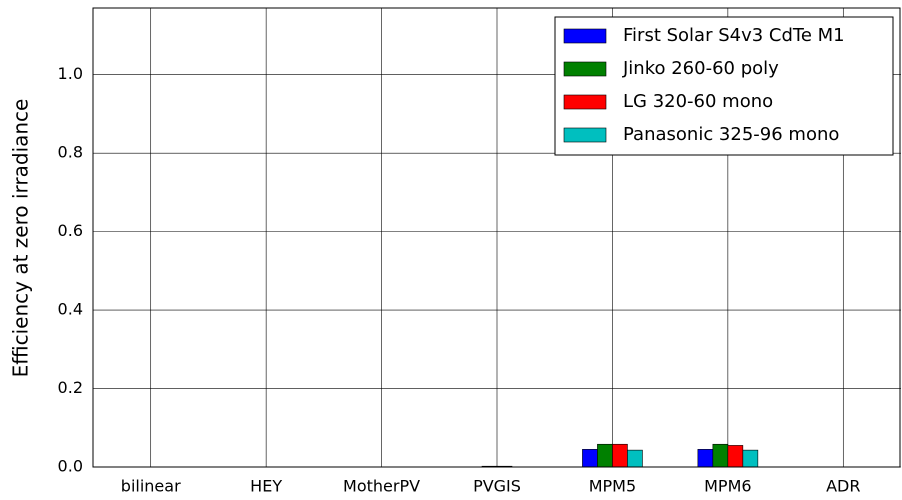 This screenshot has width=902, height=500. Describe the element at coordinates (731, 134) in the screenshot. I see `legend-label: Panasonic 325-96 mono` at that location.